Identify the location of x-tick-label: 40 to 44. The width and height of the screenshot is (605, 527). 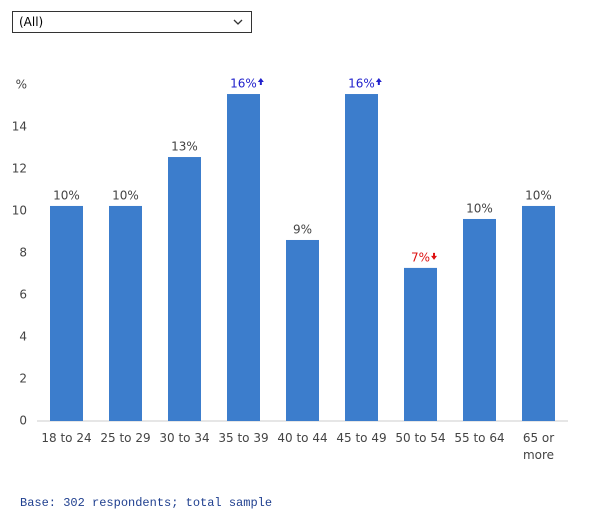
(302, 438).